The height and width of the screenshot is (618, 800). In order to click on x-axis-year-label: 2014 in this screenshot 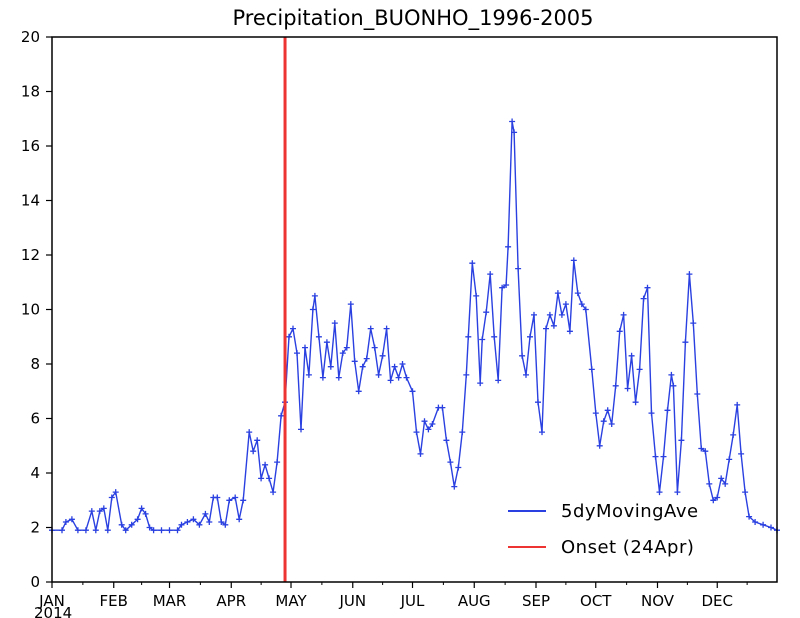, I will do `click(53, 611)`.